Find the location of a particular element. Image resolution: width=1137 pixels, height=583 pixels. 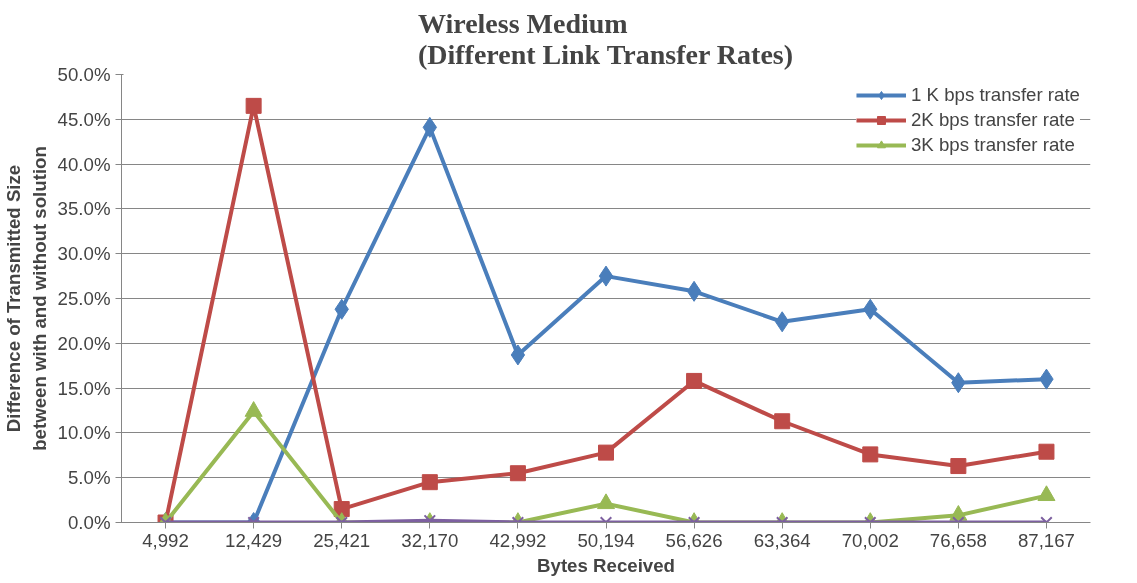

x-tick-label: 12,429 is located at coordinates (254, 540).